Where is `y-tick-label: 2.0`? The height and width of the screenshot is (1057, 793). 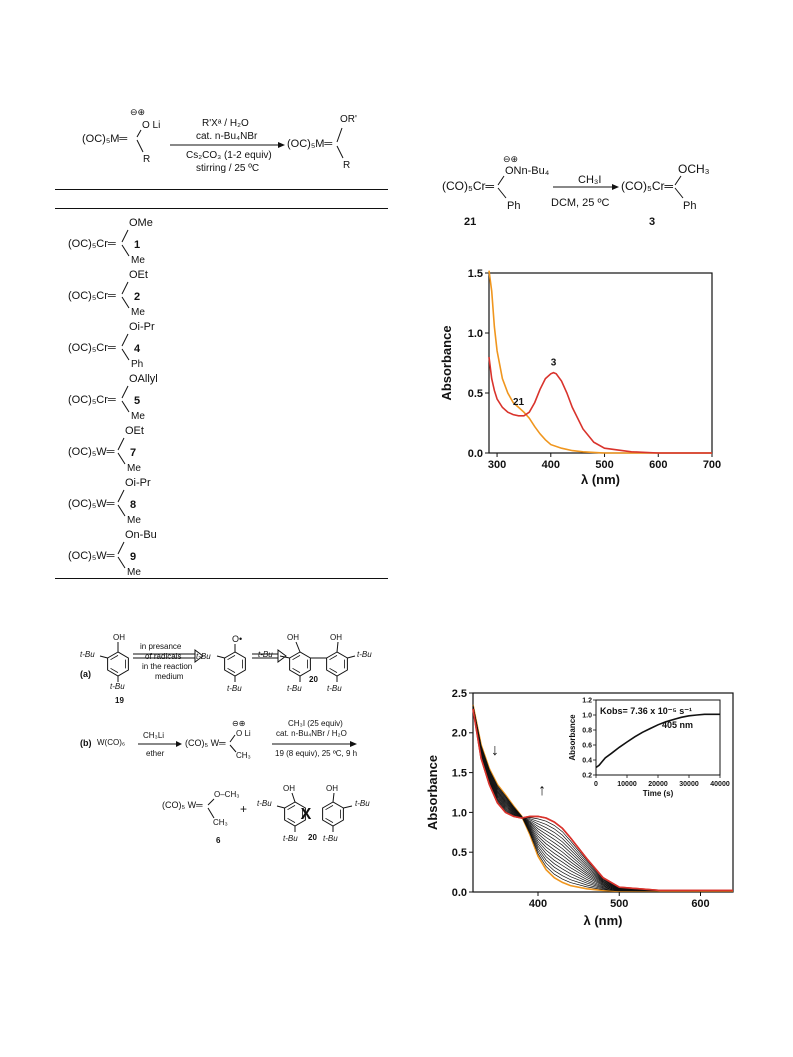 y-tick-label: 2.0 is located at coordinates (459, 734).